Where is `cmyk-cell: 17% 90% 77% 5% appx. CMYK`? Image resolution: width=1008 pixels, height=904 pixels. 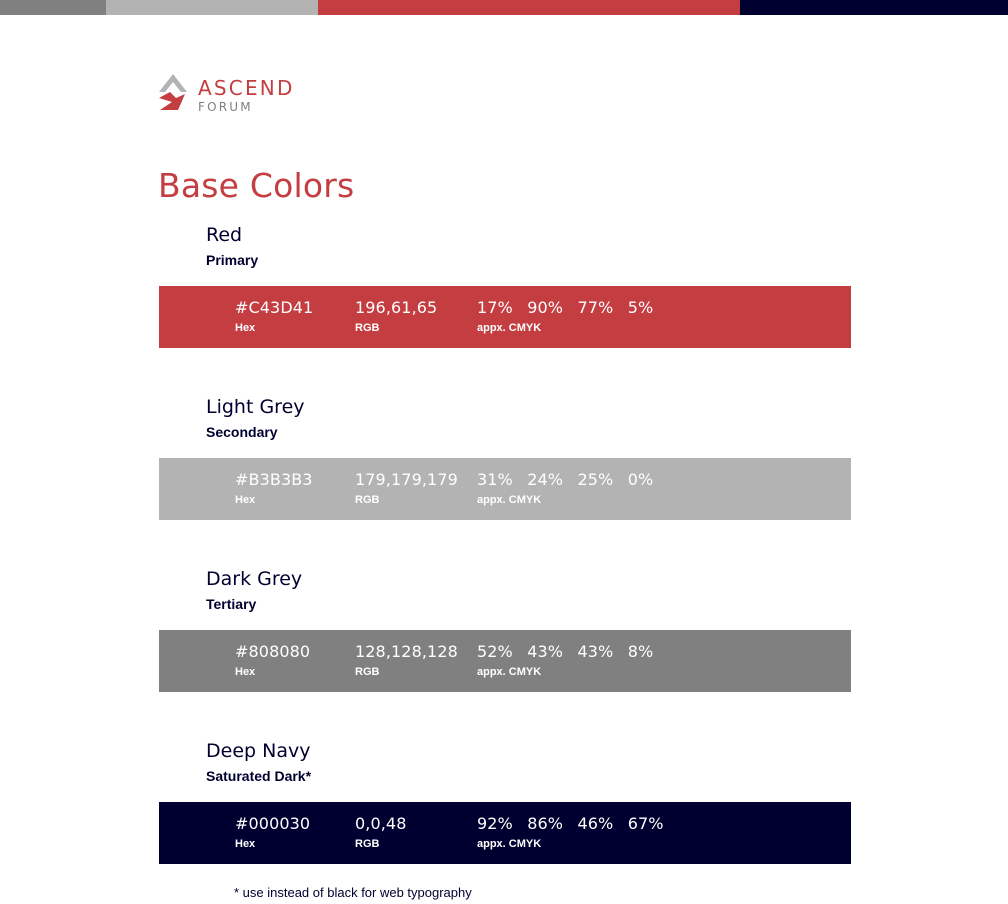 cmyk-cell: 17% 90% 77% 5% appx. CMYK is located at coordinates (565, 316).